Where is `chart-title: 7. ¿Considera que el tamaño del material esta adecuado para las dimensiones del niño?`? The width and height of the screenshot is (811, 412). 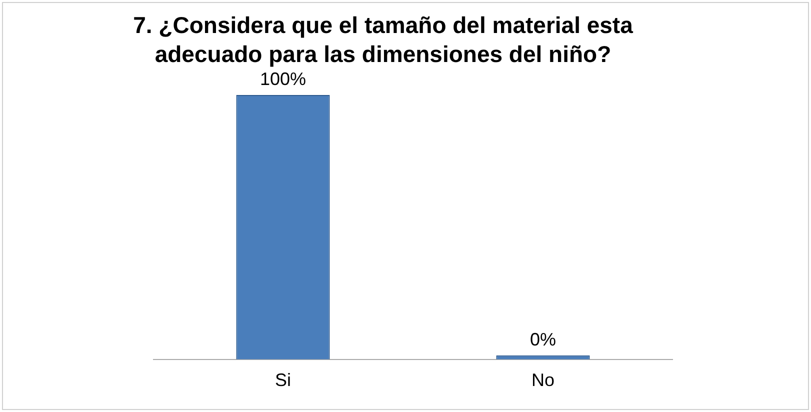 chart-title: 7. ¿Considera que el tamaño del material esta adecuado para las dimensiones del niño? is located at coordinates (383, 40).